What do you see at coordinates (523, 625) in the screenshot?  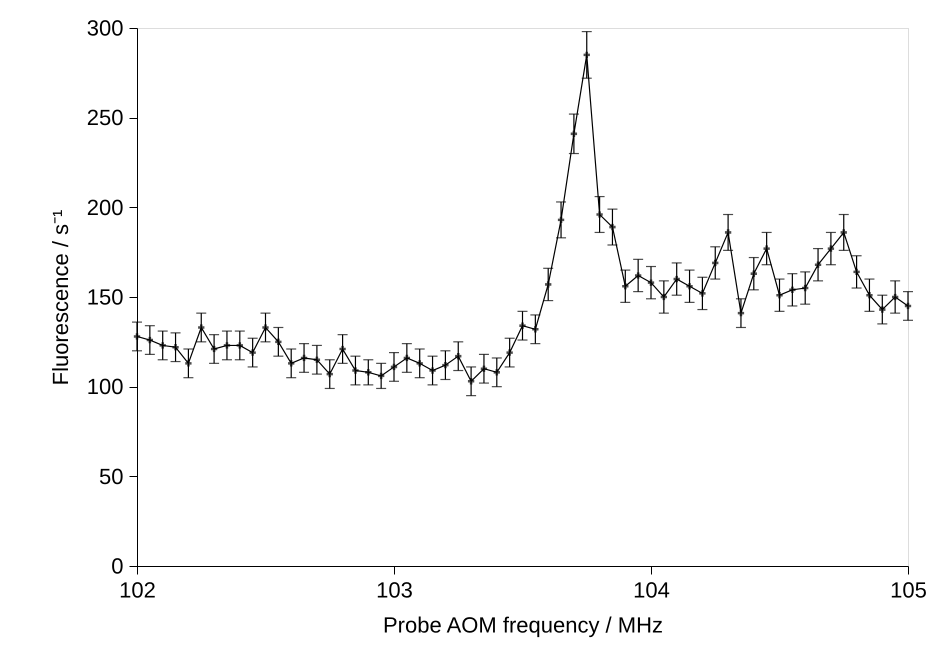 I see `x-axis-title: Probe AOM frequency / MHz` at bounding box center [523, 625].